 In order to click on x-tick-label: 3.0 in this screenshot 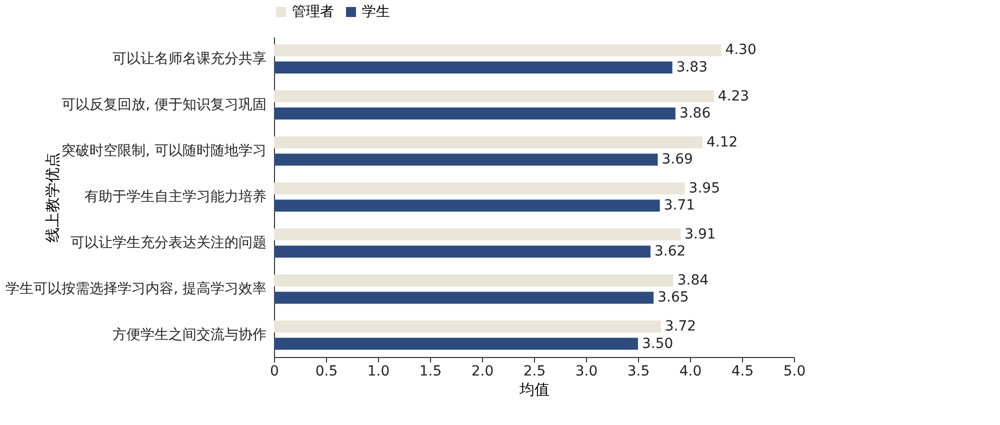, I will do `click(586, 372)`.